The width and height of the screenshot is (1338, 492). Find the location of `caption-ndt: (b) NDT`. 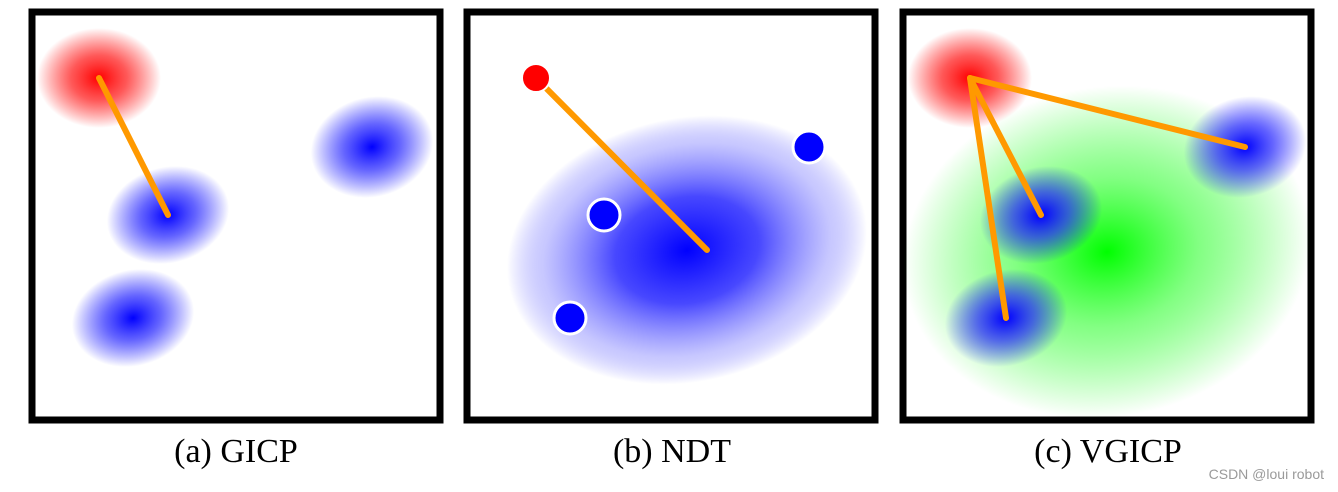

caption-ndt: (b) NDT is located at coordinates (672, 451).